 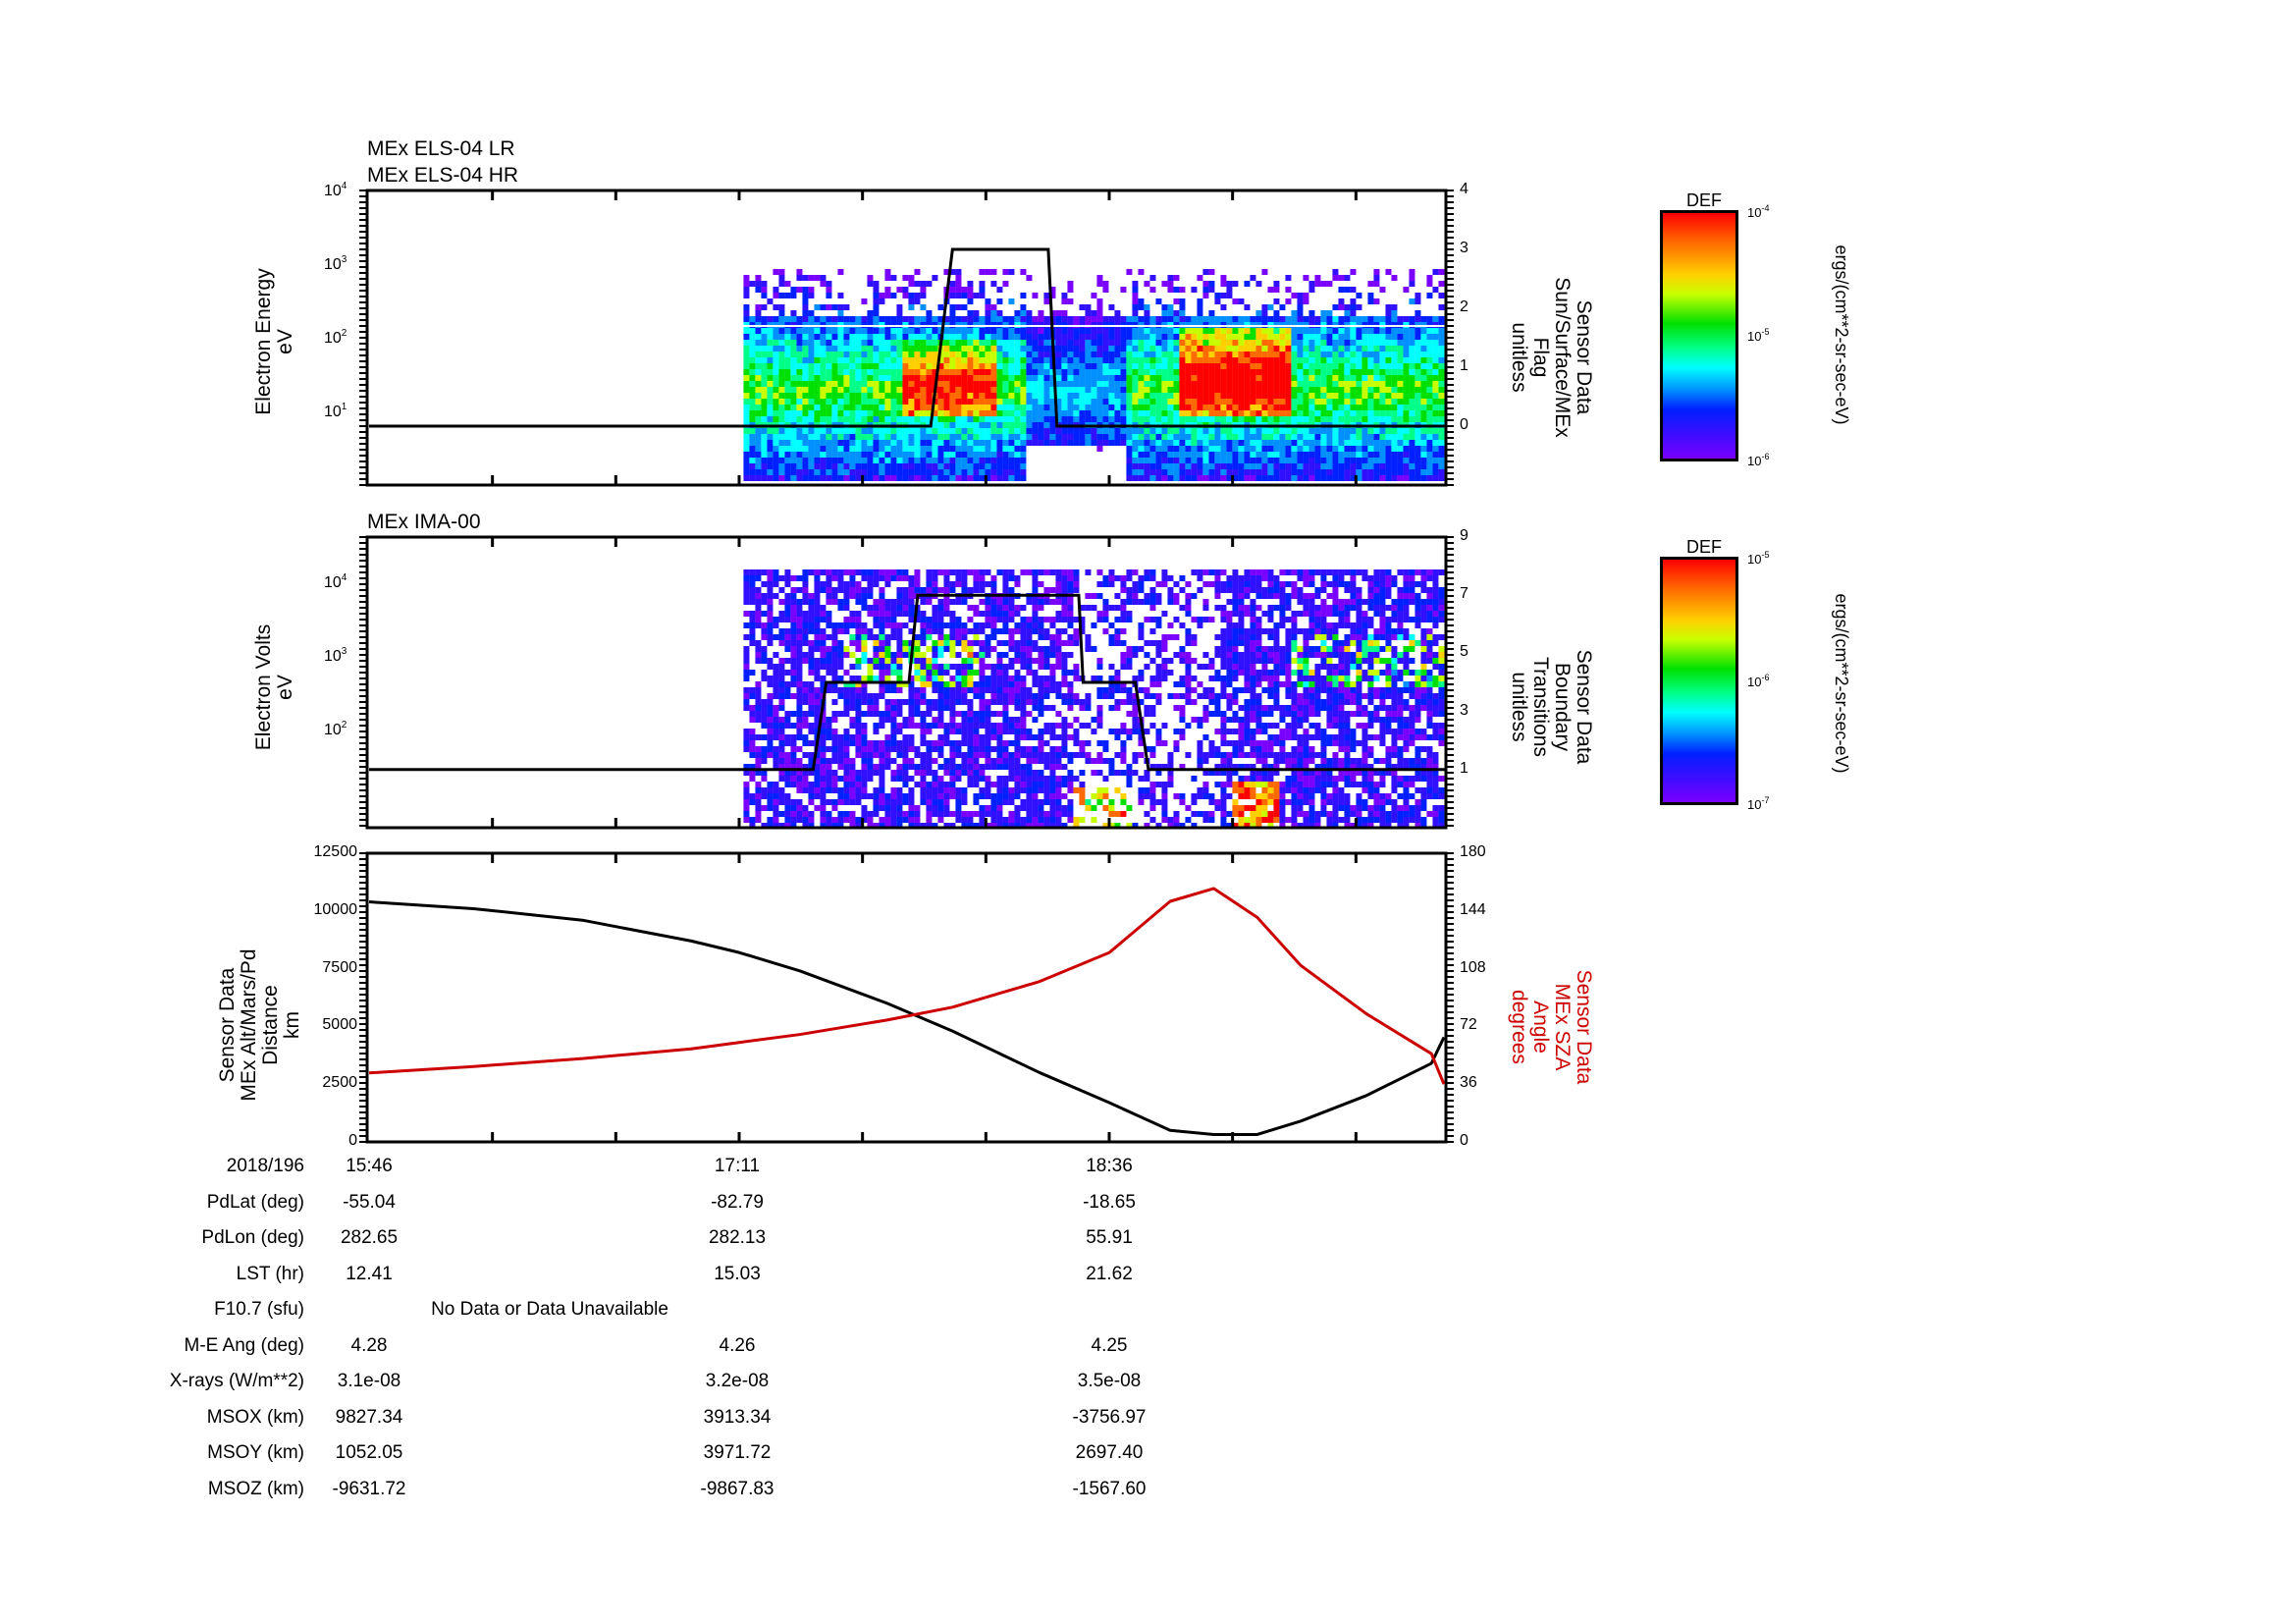 I want to click on ephemeris-value: 15:46, so click(x=369, y=1166).